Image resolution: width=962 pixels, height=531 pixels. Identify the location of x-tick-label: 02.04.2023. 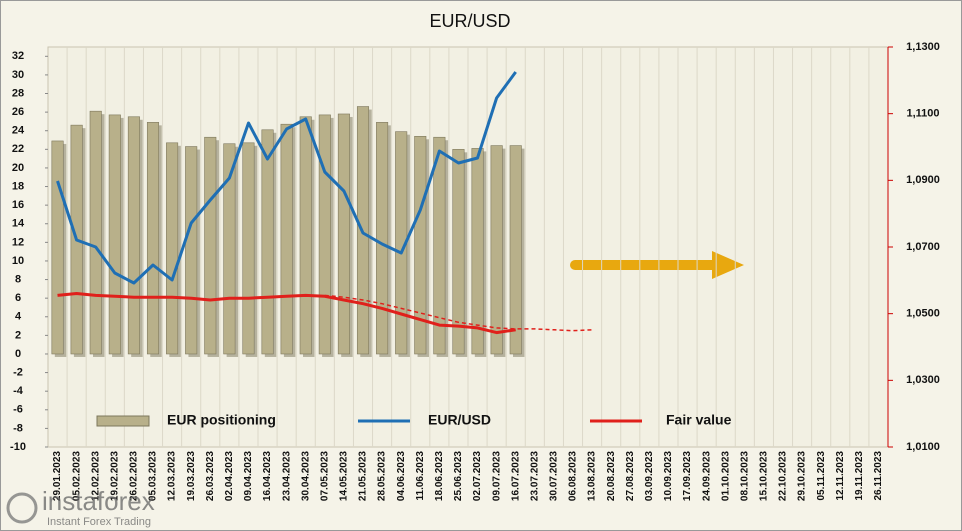
(229, 476).